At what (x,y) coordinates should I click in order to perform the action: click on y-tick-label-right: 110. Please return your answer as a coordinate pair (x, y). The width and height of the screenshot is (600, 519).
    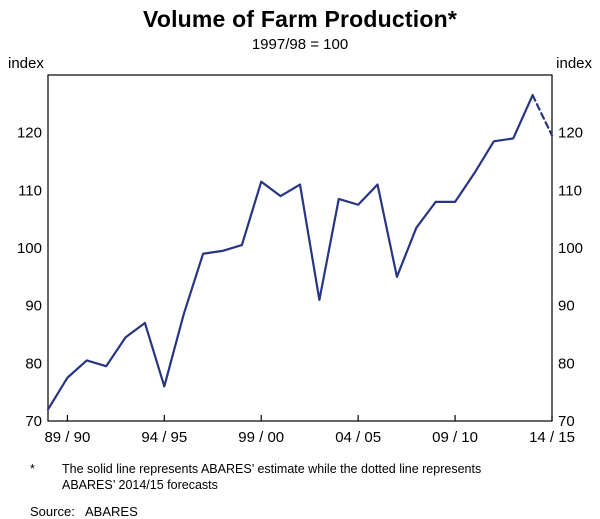
    Looking at the image, I should click on (570, 190).